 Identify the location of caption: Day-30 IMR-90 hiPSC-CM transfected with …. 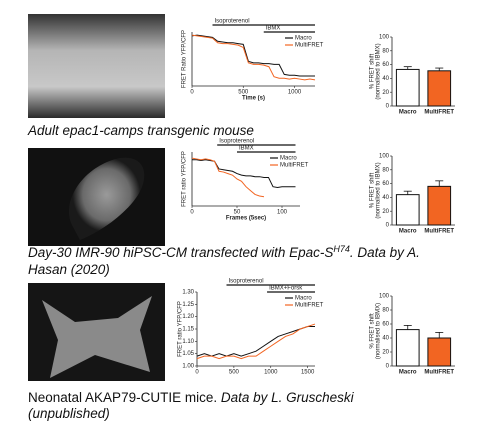
(224, 252).